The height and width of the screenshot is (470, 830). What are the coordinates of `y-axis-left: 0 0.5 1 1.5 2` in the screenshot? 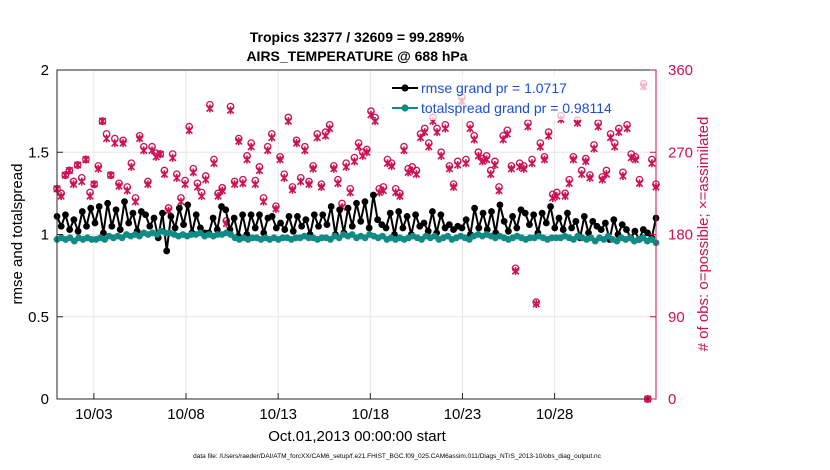 It's located at (45, 235).